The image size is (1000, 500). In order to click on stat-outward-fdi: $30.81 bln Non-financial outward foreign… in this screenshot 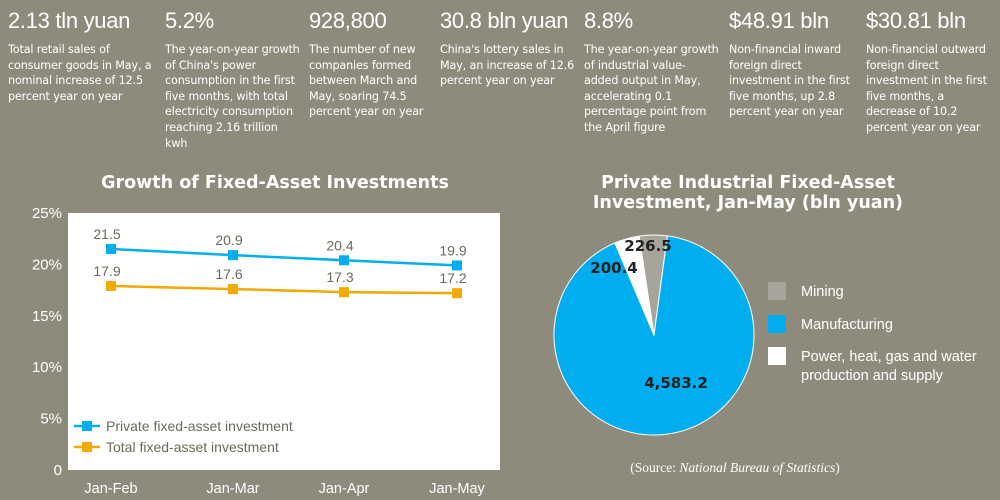, I will do `click(931, 71)`.